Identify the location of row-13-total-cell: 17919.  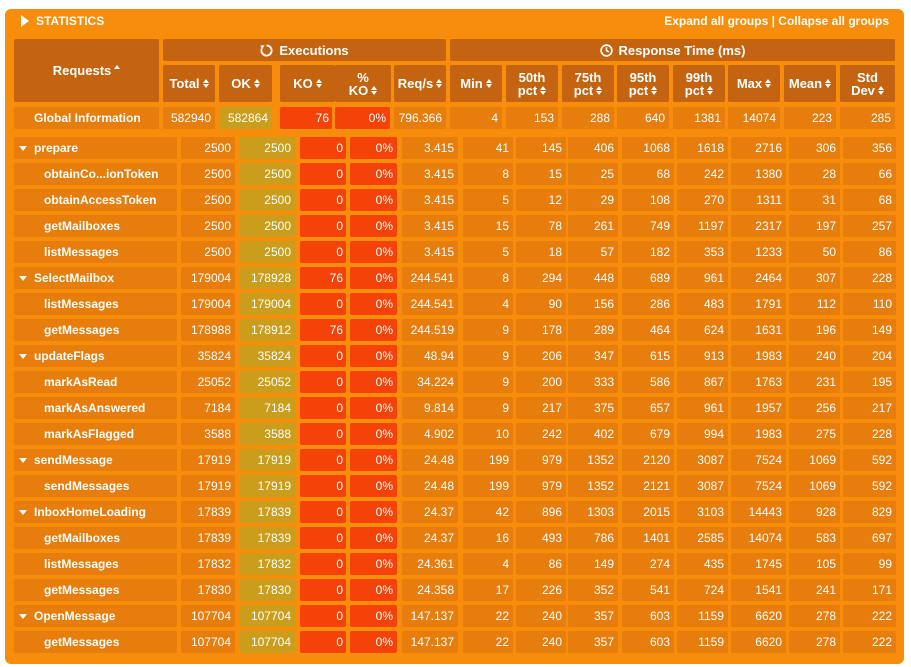
(208, 486).